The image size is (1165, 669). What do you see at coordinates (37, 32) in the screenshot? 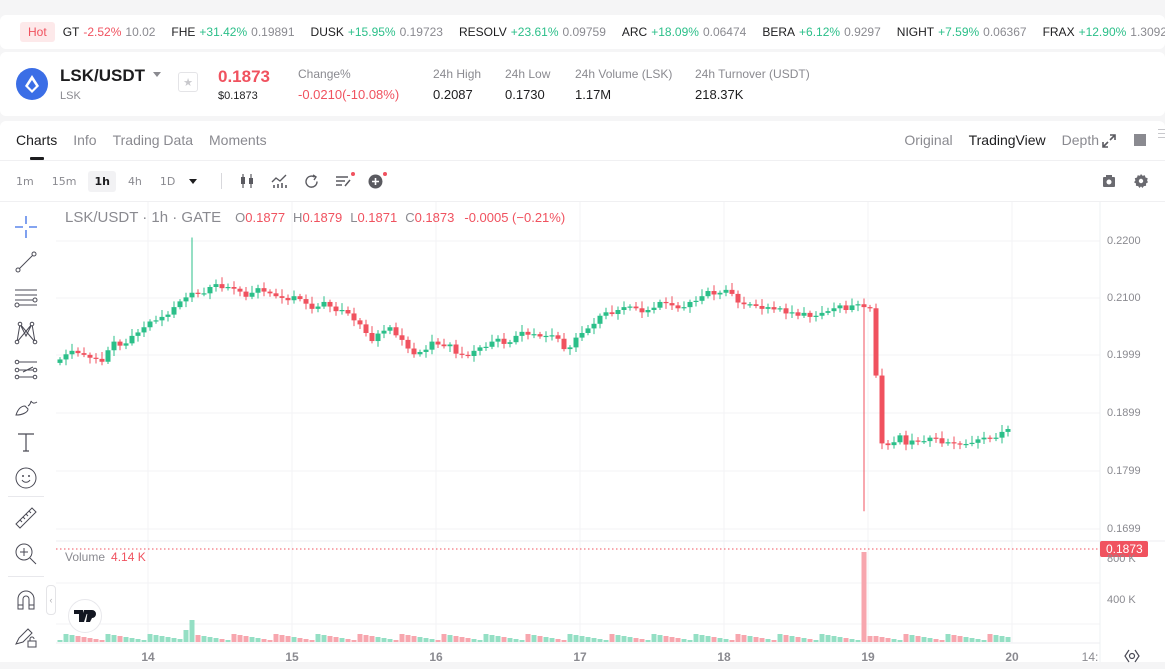
I see `hot-badge: Hot` at bounding box center [37, 32].